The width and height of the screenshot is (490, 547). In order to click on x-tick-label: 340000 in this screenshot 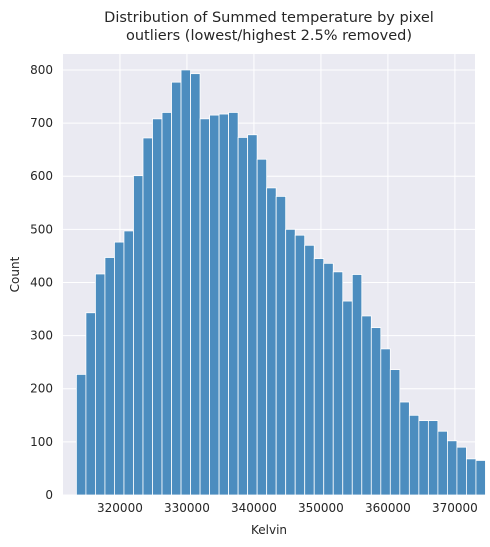, I will do `click(254, 508)`.